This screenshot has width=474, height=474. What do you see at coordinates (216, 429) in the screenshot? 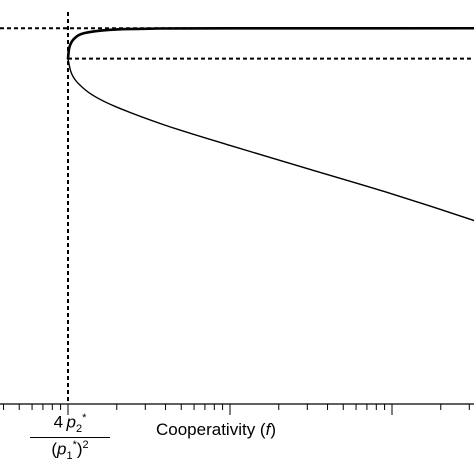
I see `x-axis-label: Cooperativity (f)` at bounding box center [216, 429].